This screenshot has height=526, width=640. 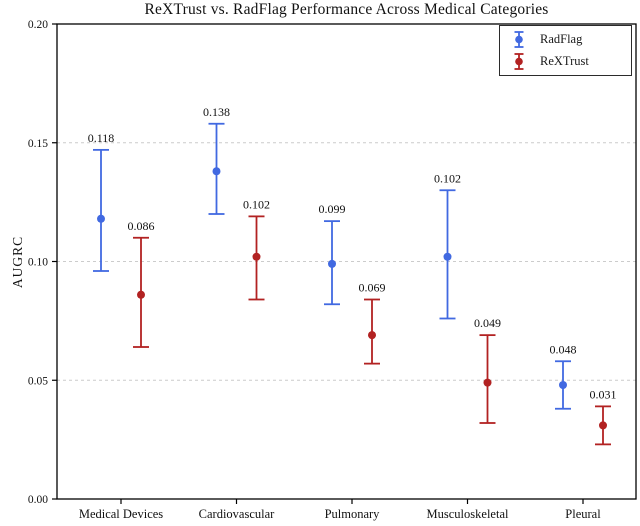 I want to click on legend-entry-radflag: RadFlag, so click(x=568, y=39).